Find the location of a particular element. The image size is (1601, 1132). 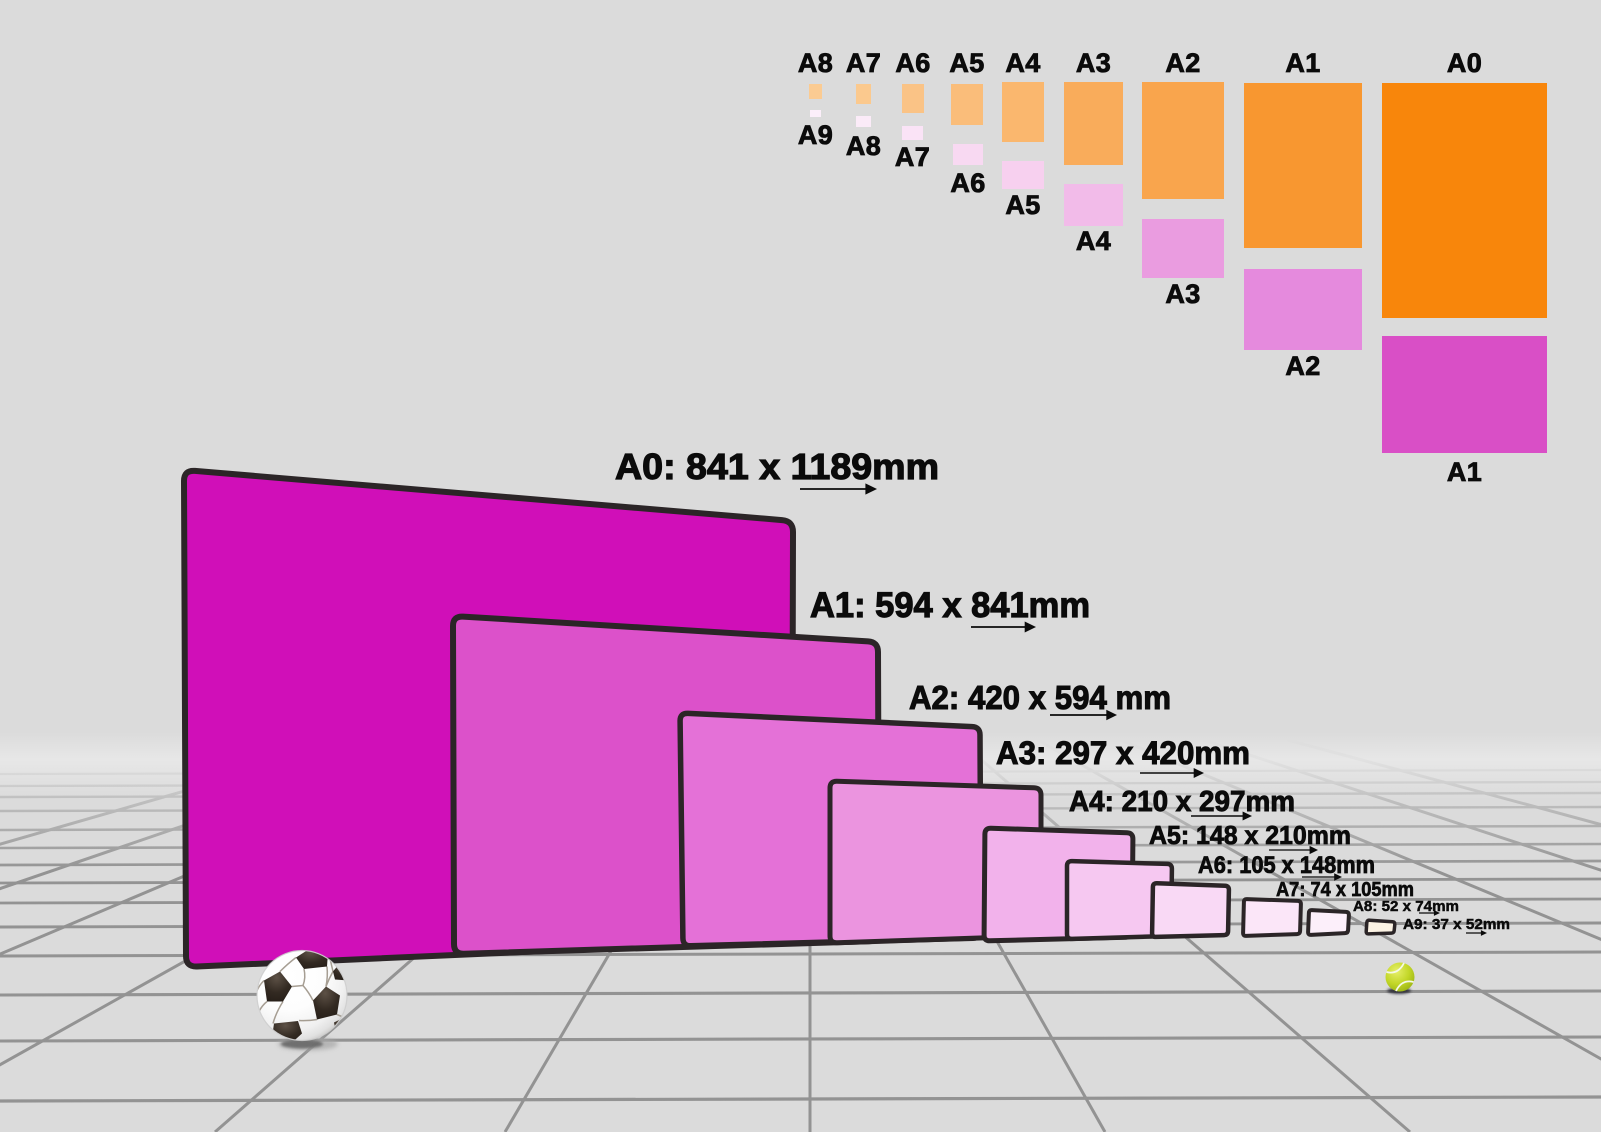

svg-text: A0 is located at coordinates (1464, 63).